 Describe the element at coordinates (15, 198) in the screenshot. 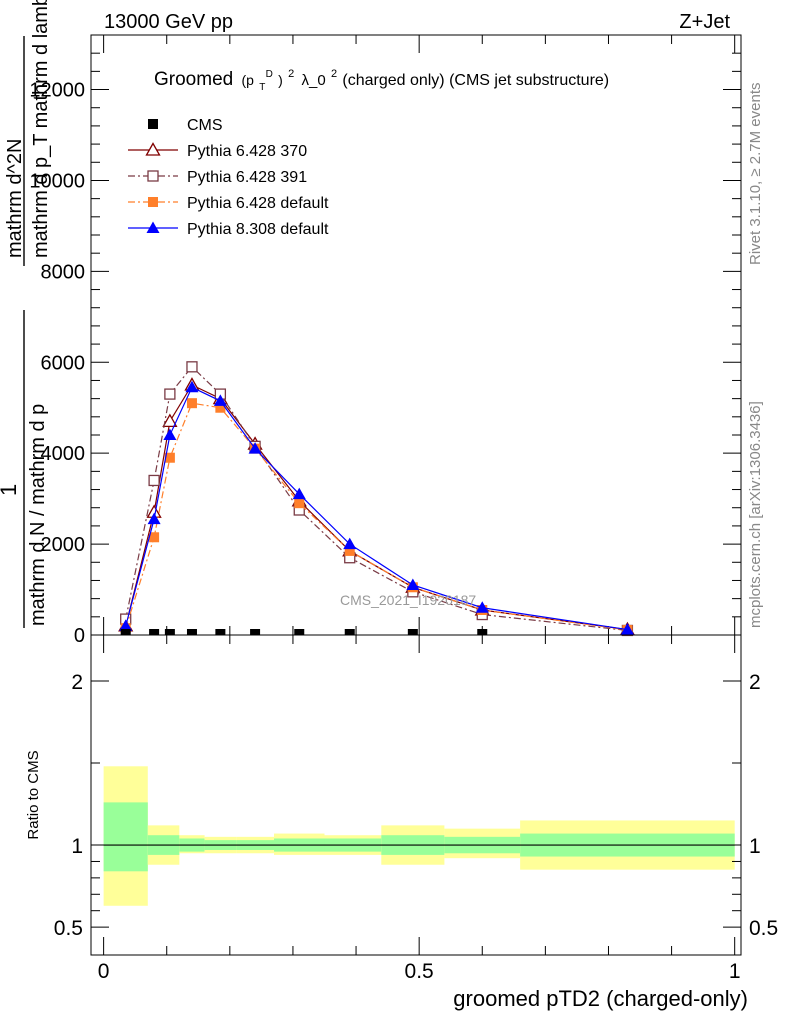

I see `ylabel-numerator-d2n: mathrm d^2N` at that location.